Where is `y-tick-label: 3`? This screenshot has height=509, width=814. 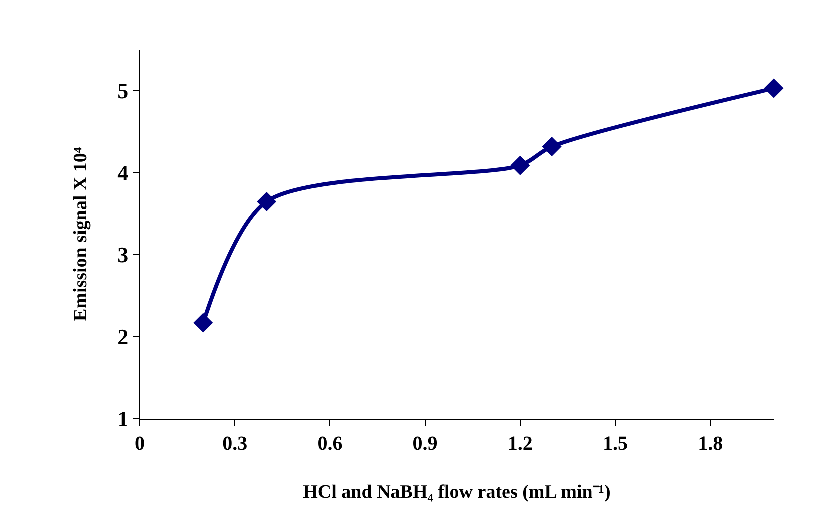 y-tick-label: 3 is located at coordinates (123, 255).